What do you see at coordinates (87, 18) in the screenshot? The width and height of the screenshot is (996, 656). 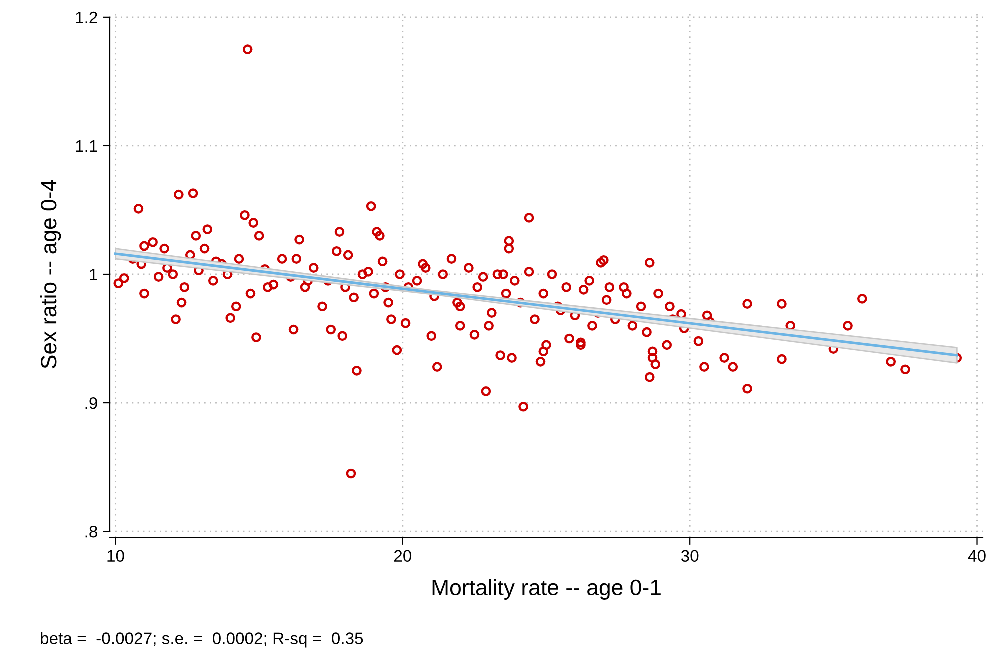 I see `y-tick-label: 1.2` at bounding box center [87, 18].